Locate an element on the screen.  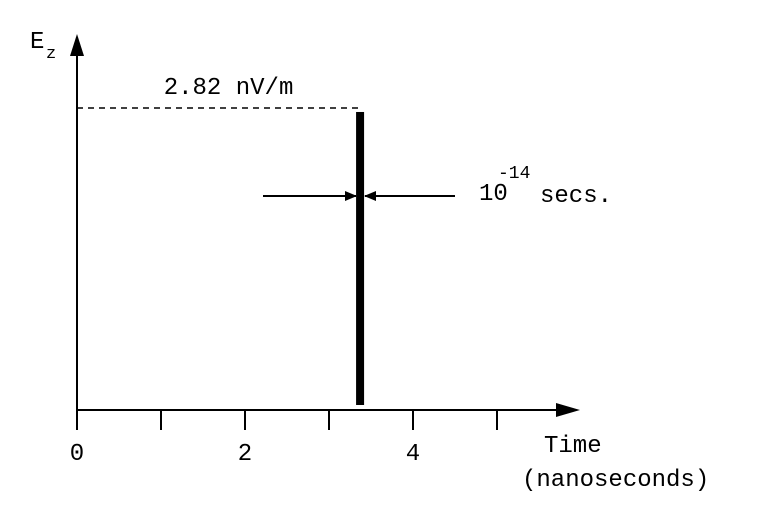
width-unit: secs. is located at coordinates (576, 196).